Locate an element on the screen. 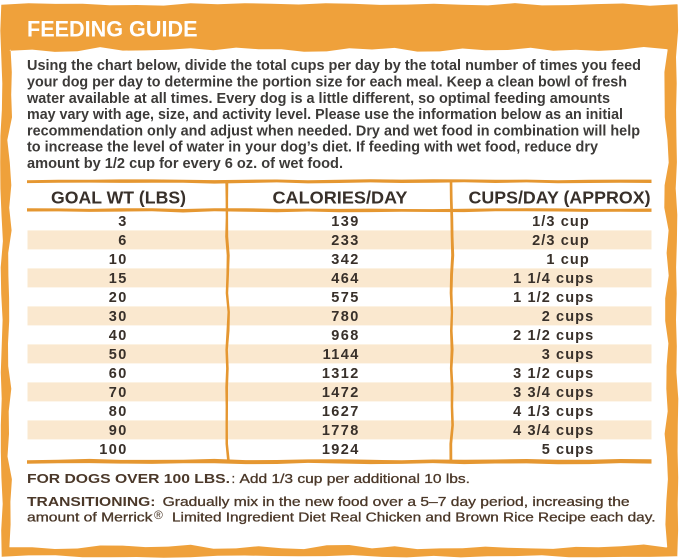  svg-text: 1 1/4 cups is located at coordinates (553, 279).